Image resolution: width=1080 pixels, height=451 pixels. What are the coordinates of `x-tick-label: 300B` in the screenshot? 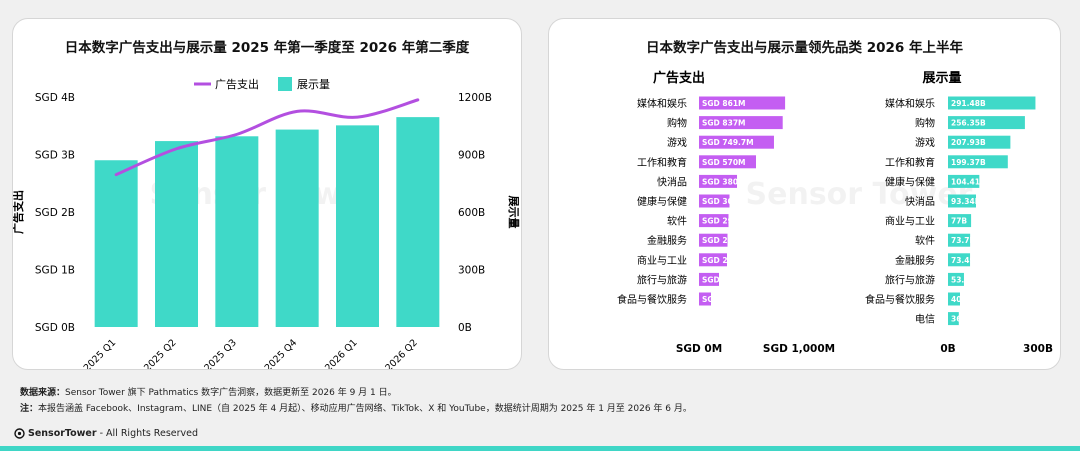 It's located at (1038, 349).